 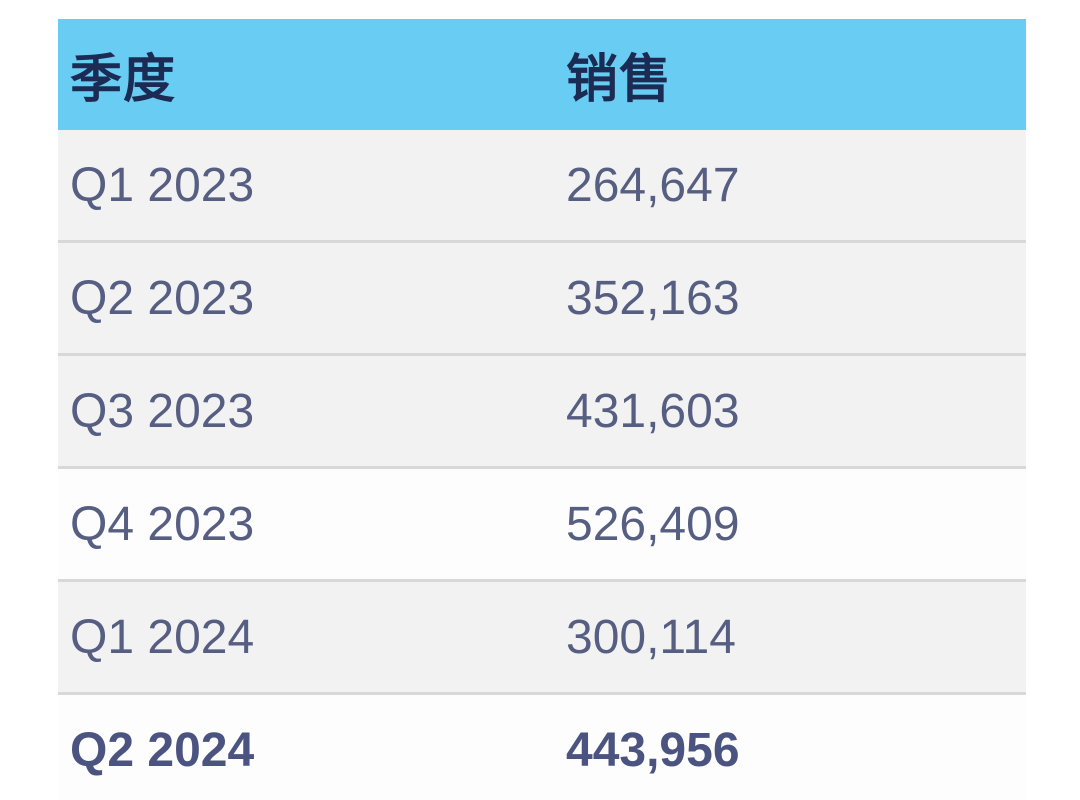 What do you see at coordinates (306, 411) in the screenshot?
I see `cell-quarter: Q3 2023` at bounding box center [306, 411].